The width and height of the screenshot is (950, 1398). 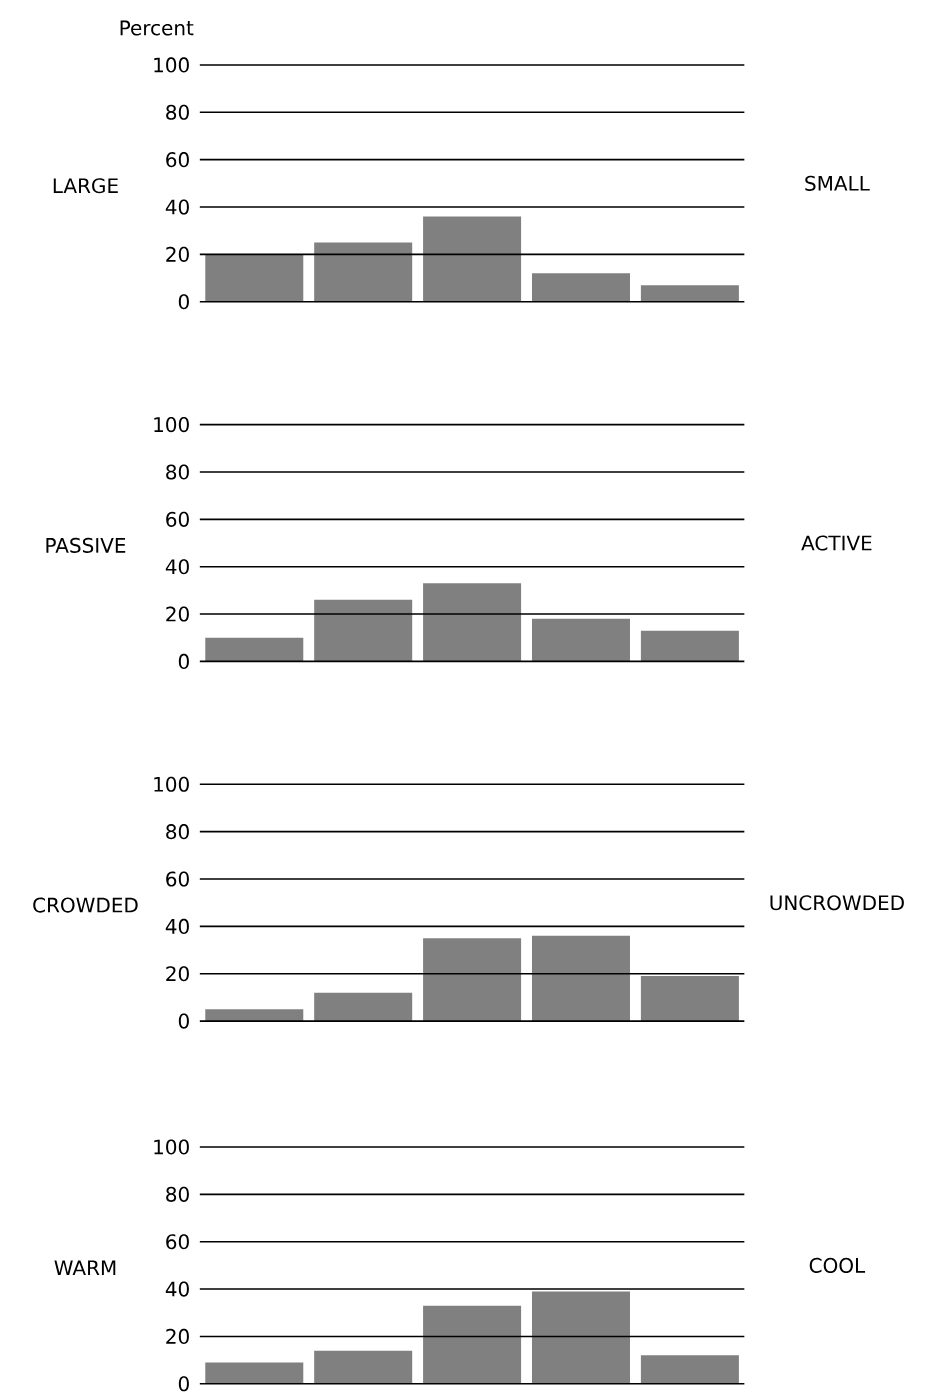 I want to click on text: PASSIVE, so click(x=86, y=545).